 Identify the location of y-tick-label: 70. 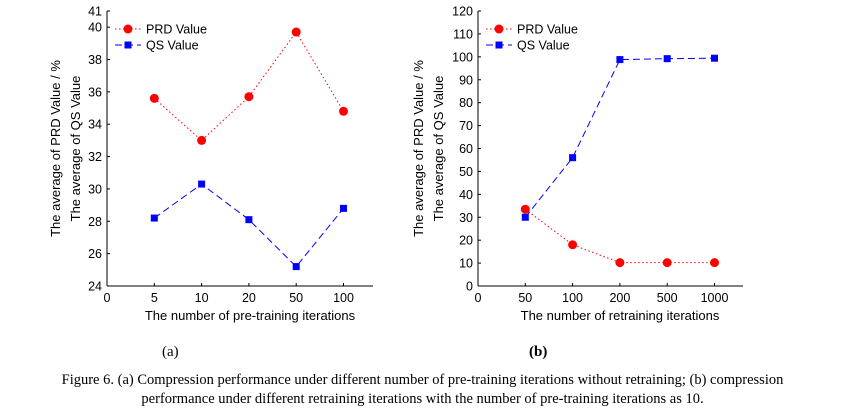
(466, 126).